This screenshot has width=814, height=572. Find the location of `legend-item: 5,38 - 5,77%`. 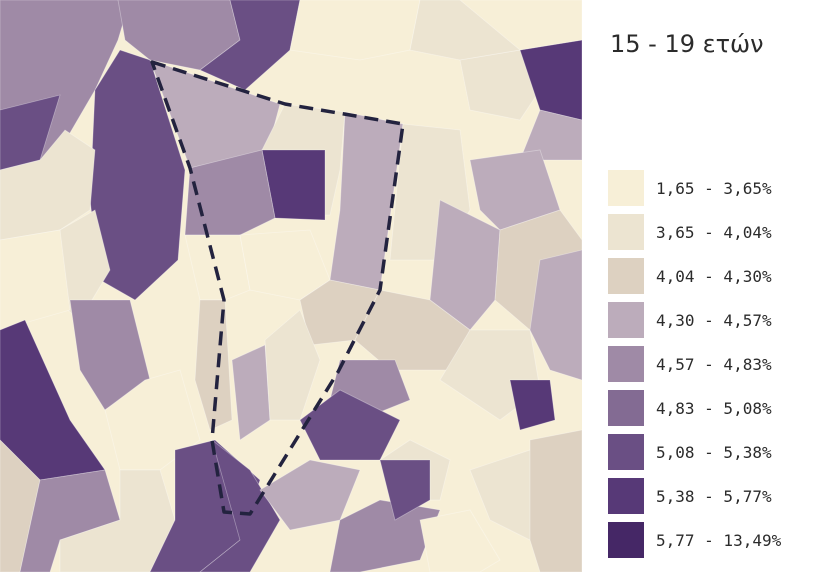

legend-item: 5,38 - 5,77% is located at coordinates (690, 496).